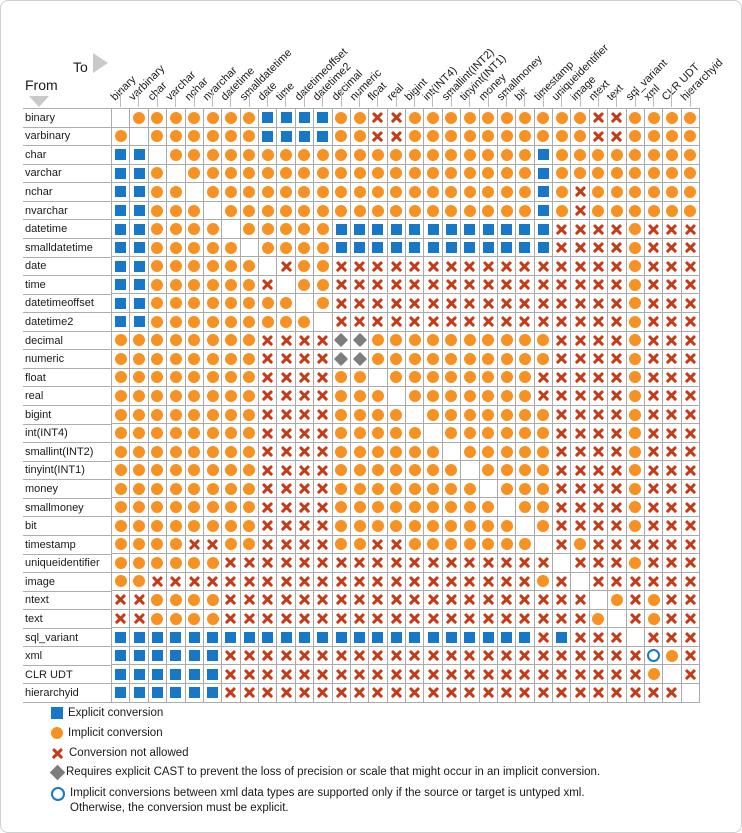 The image size is (742, 833). What do you see at coordinates (100, 63) in the screenshot?
I see `to-arrow-icon` at bounding box center [100, 63].